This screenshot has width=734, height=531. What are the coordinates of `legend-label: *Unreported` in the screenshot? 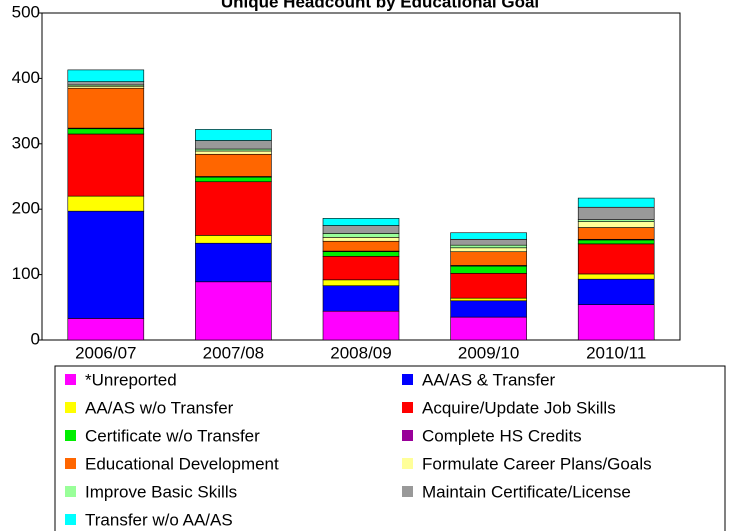 It's located at (131, 379).